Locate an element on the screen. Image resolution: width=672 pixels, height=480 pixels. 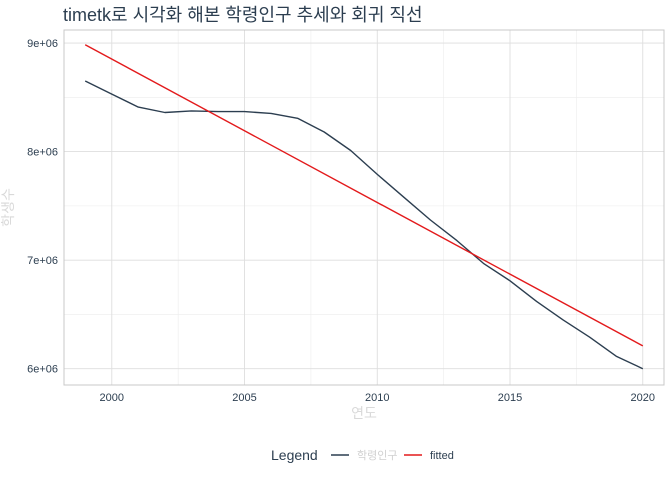
x-tick-label: 2010 is located at coordinates (377, 398).